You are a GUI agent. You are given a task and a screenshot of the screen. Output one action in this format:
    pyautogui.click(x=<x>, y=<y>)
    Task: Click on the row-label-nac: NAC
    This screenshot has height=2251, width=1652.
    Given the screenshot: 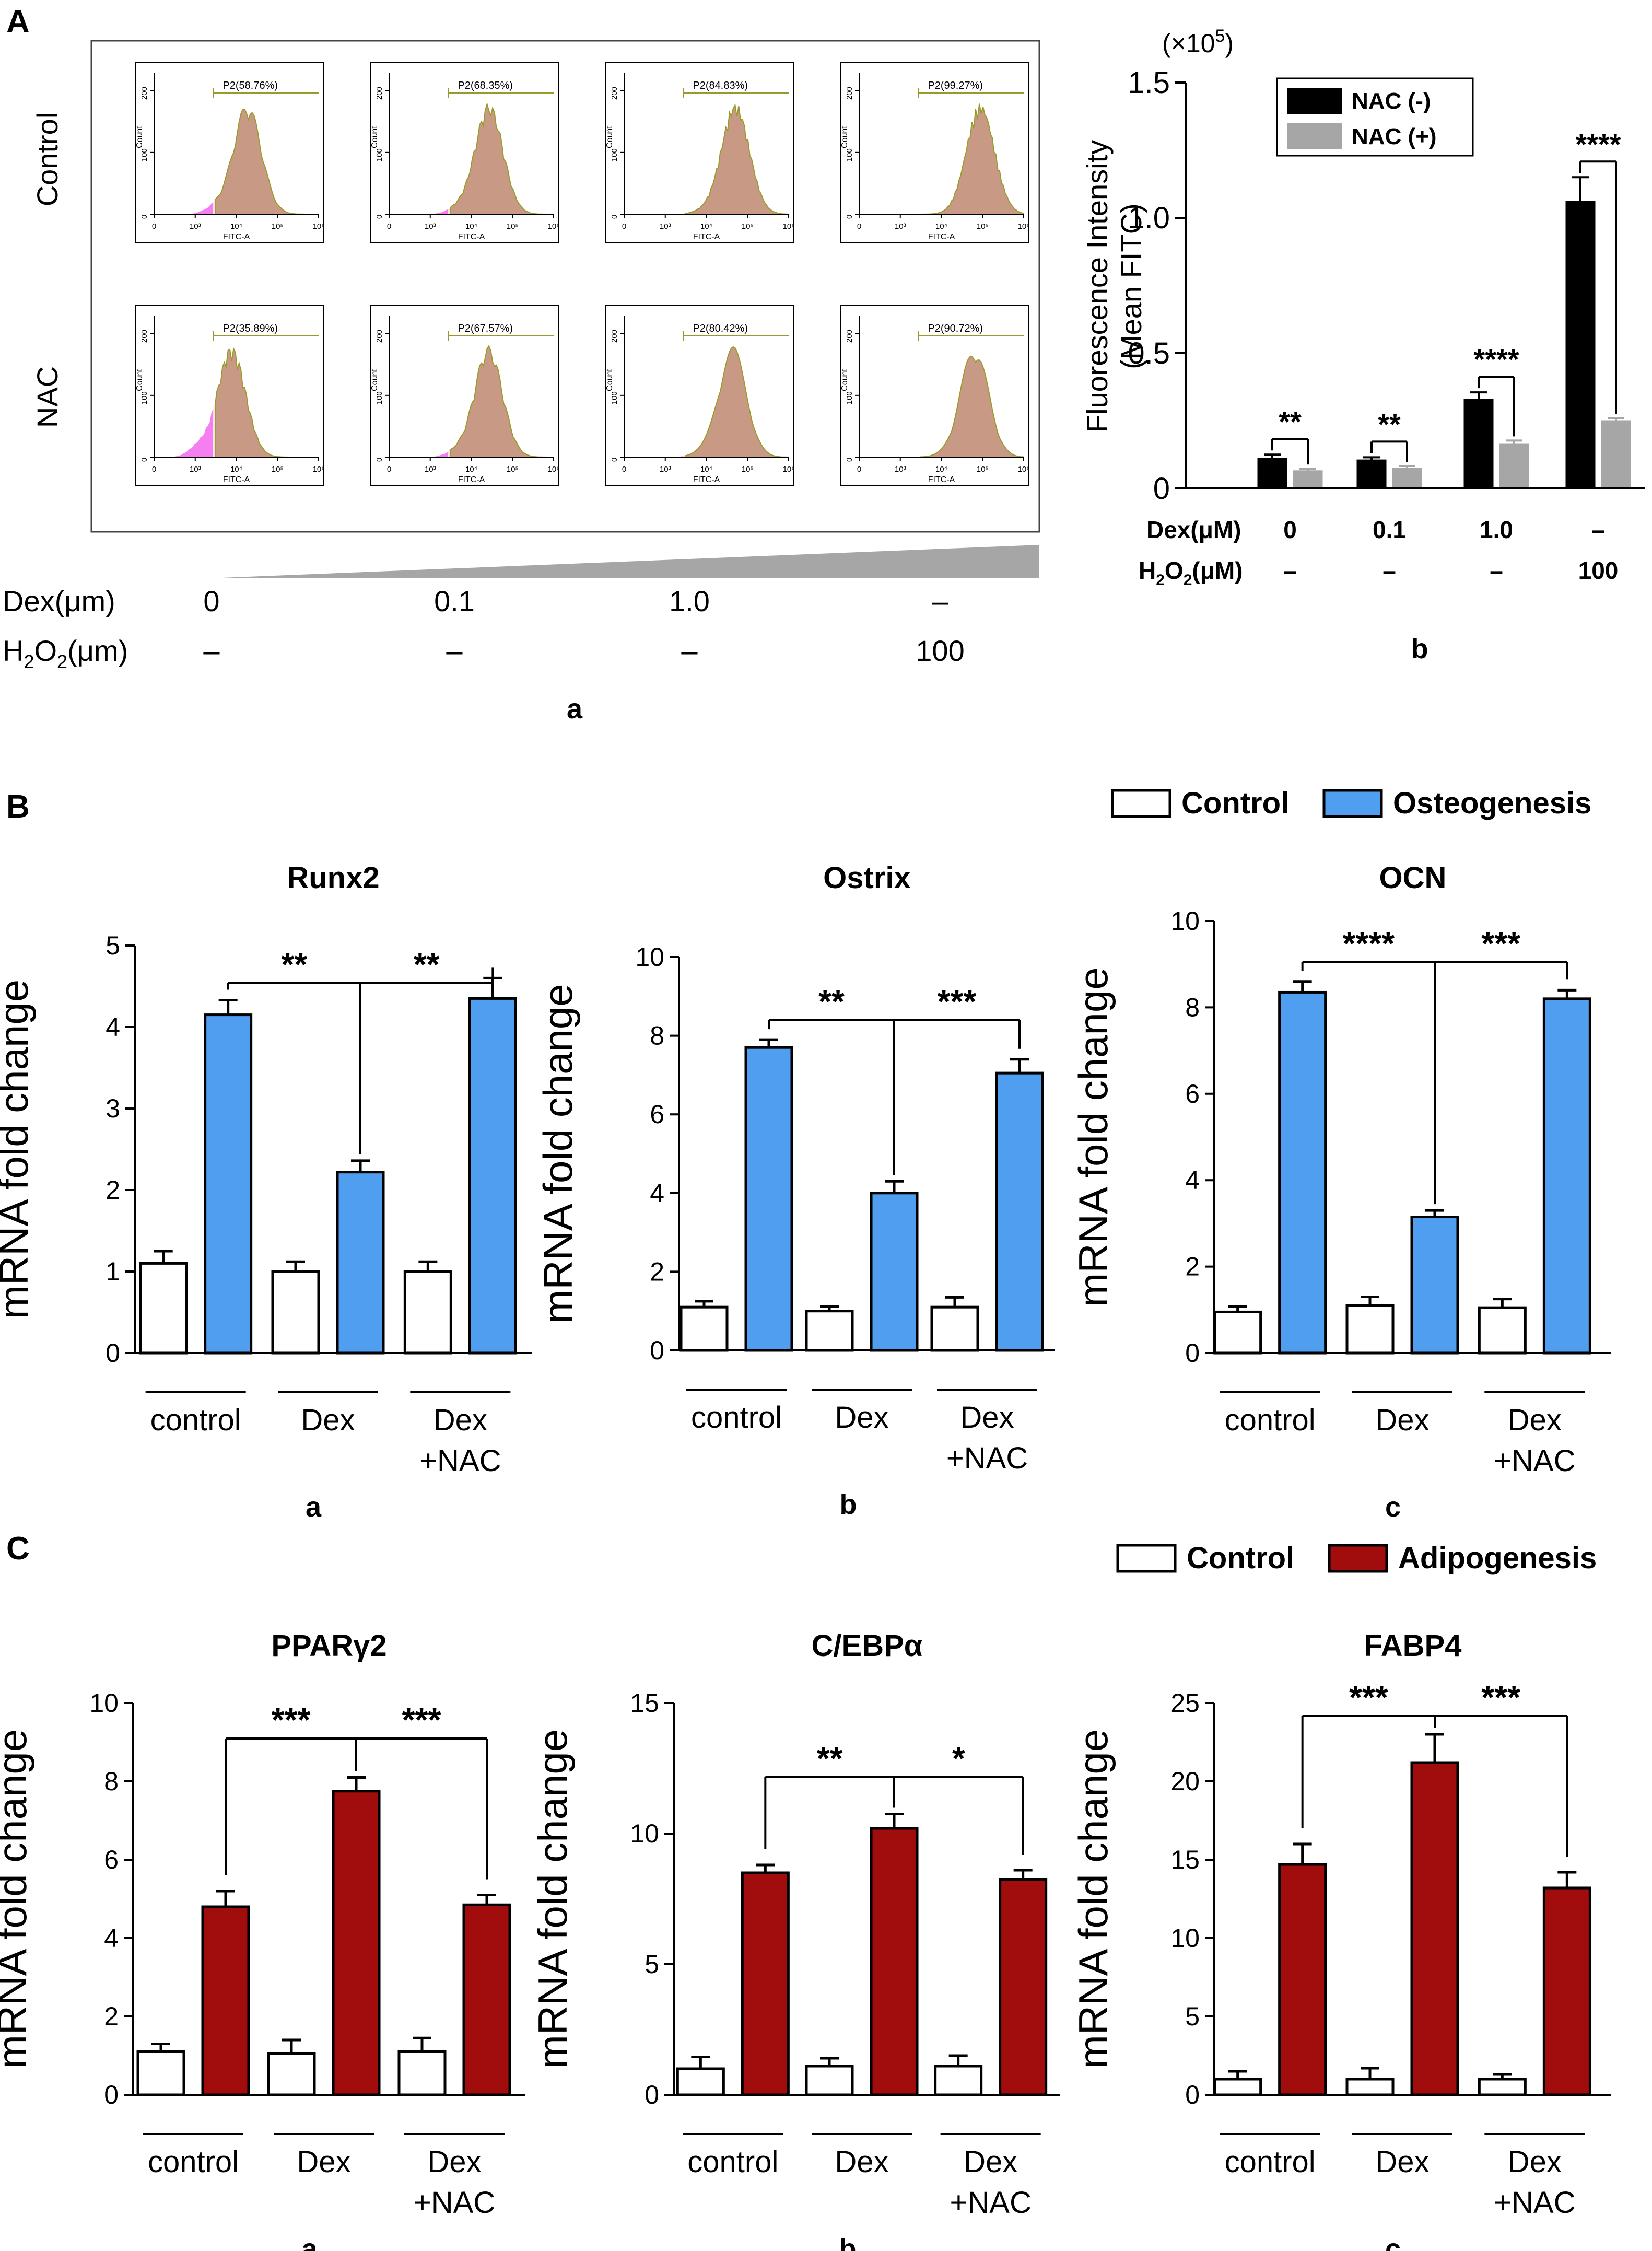 What is the action you would take?
    pyautogui.click(x=47, y=397)
    